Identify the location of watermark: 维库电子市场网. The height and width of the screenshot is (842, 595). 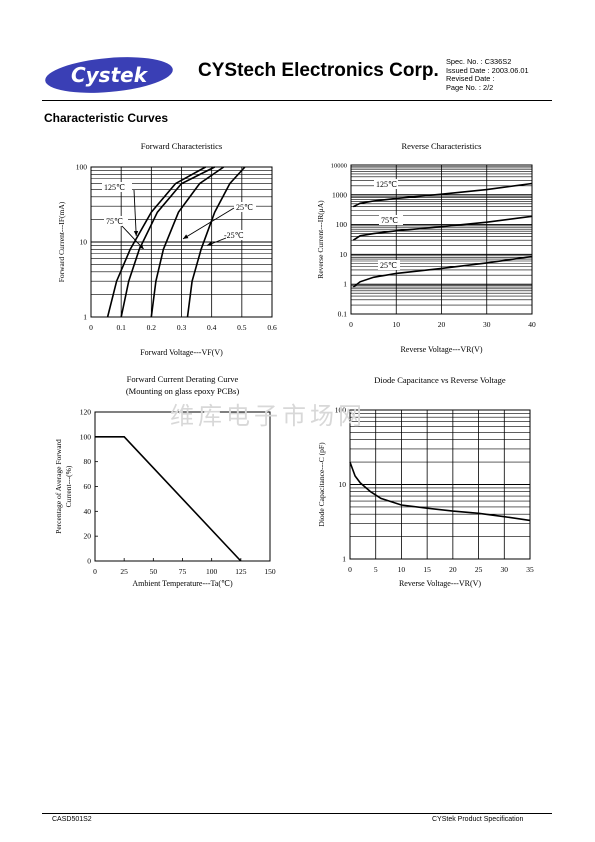
(268, 416).